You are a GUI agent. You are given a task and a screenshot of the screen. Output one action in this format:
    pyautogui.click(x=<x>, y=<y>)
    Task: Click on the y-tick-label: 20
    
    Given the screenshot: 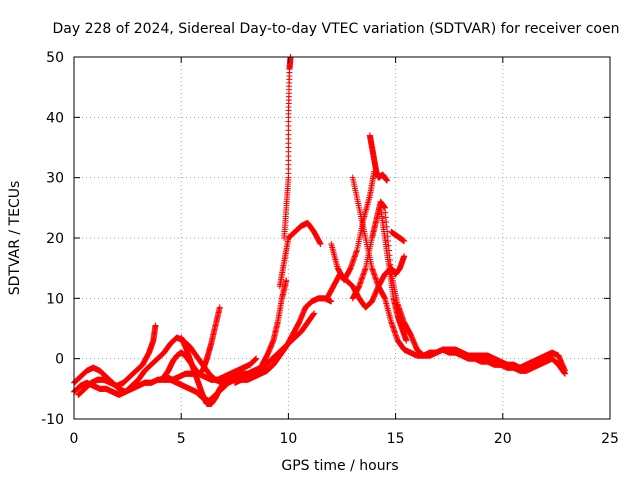 What is the action you would take?
    pyautogui.click(x=55, y=239)
    